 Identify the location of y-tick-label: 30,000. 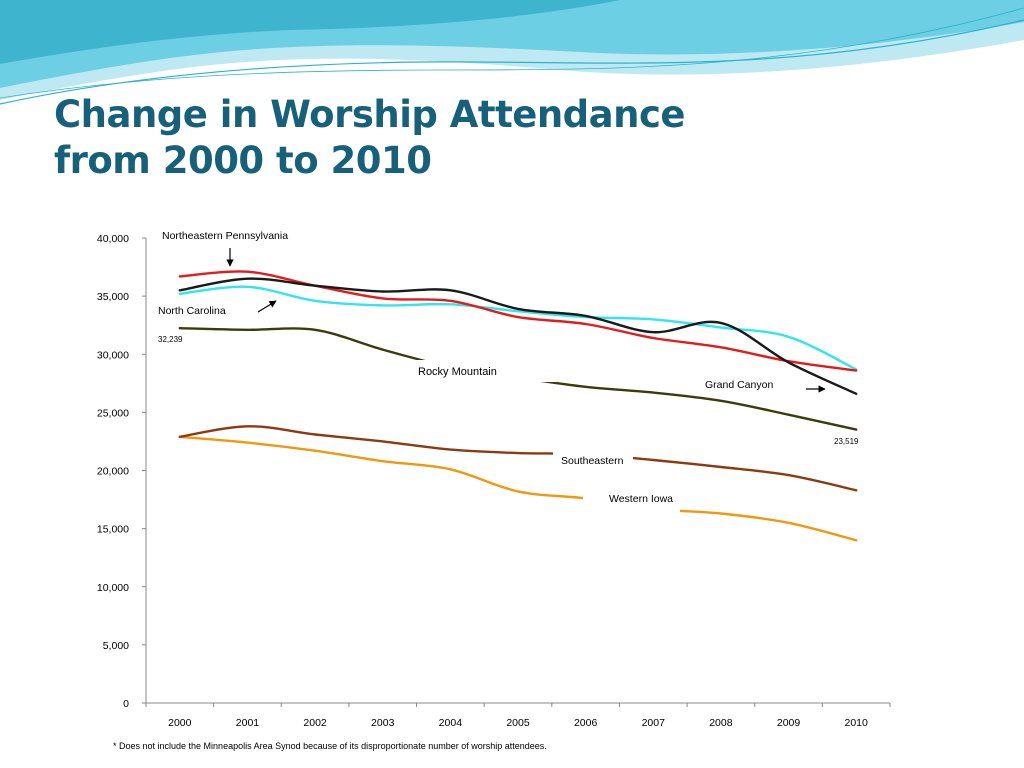
(113, 355).